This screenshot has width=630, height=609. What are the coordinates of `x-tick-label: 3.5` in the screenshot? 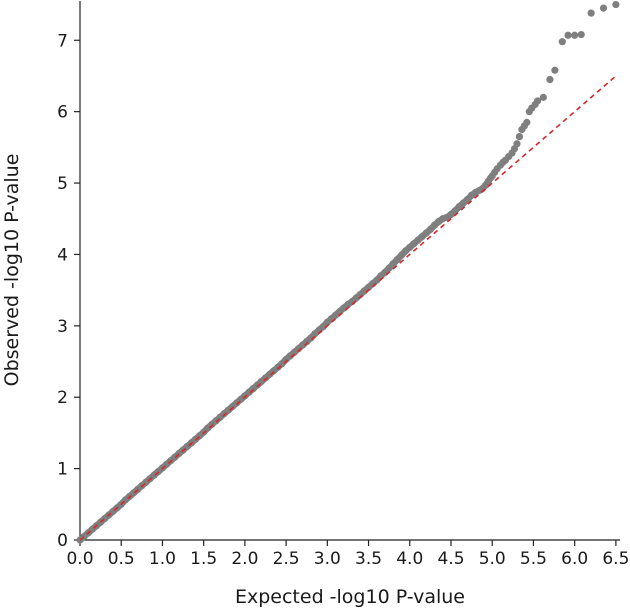 It's located at (368, 559).